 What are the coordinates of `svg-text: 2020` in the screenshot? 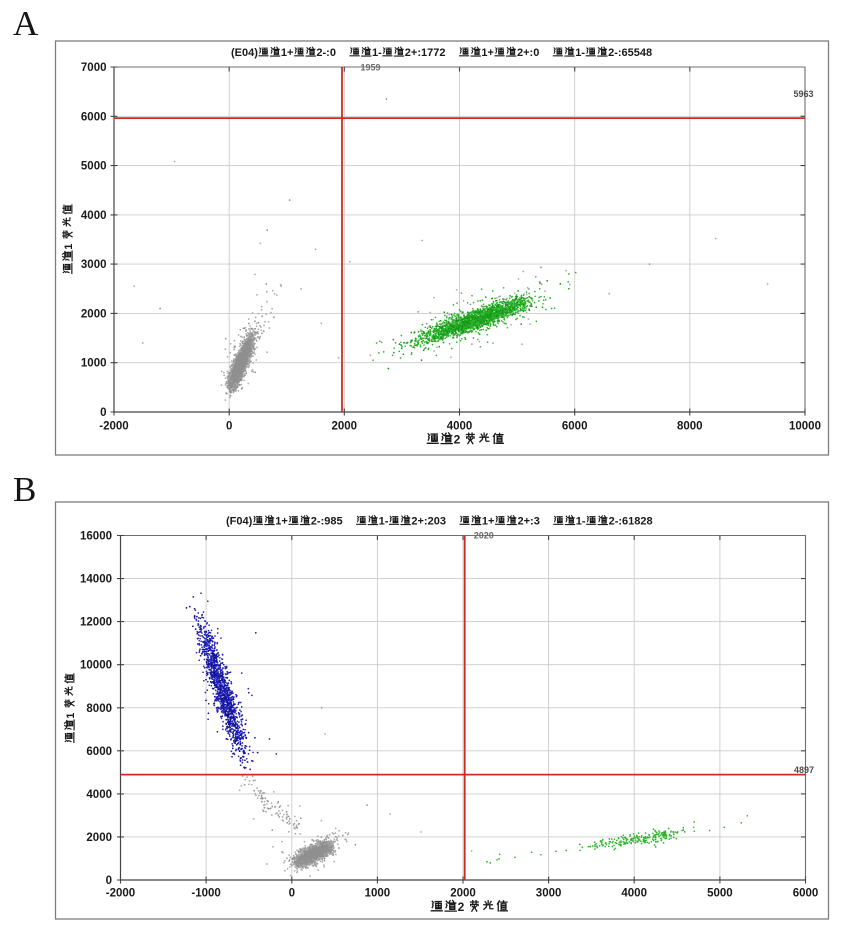 It's located at (484, 536).